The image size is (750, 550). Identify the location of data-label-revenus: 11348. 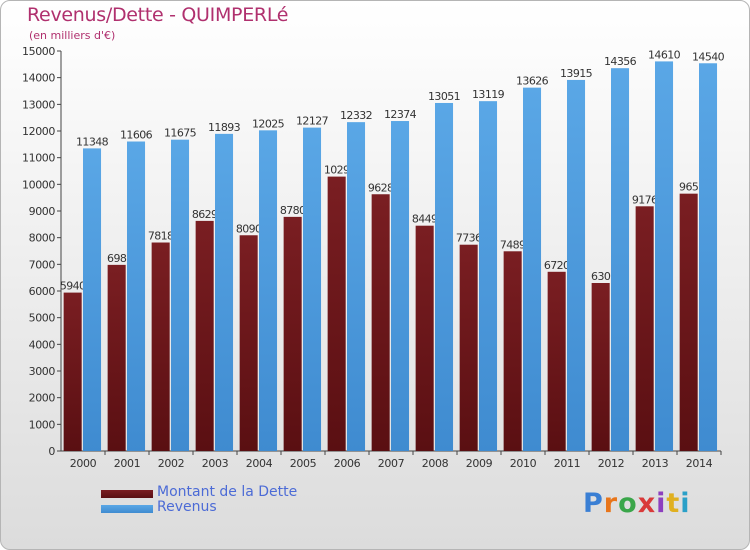
(92, 141).